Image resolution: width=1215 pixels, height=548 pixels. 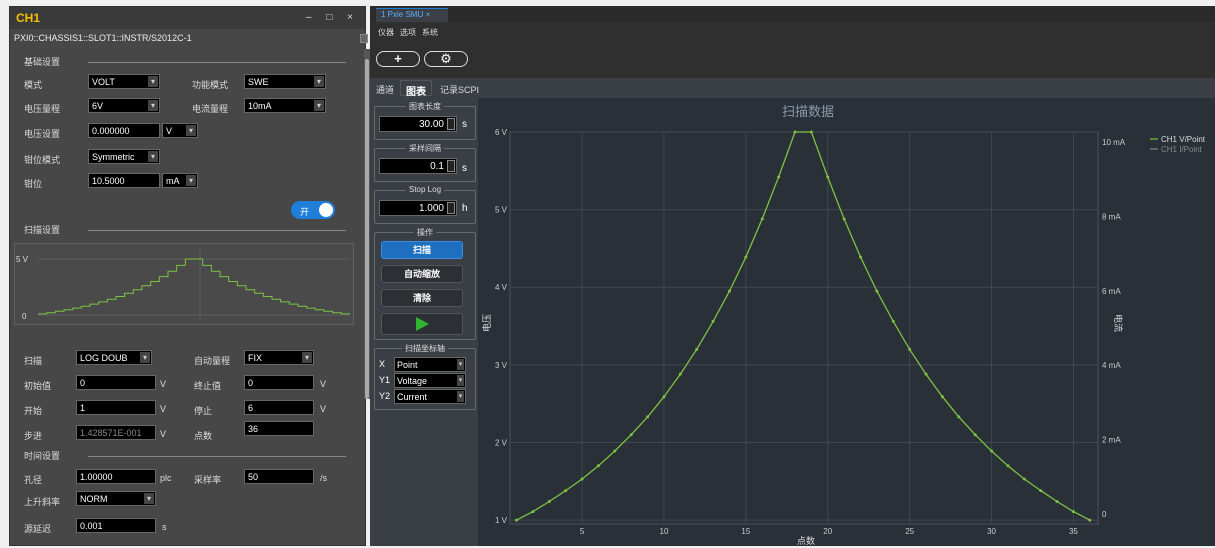 What do you see at coordinates (1111, 440) in the screenshot?
I see `y2-tick-label: 2 mA` at bounding box center [1111, 440].